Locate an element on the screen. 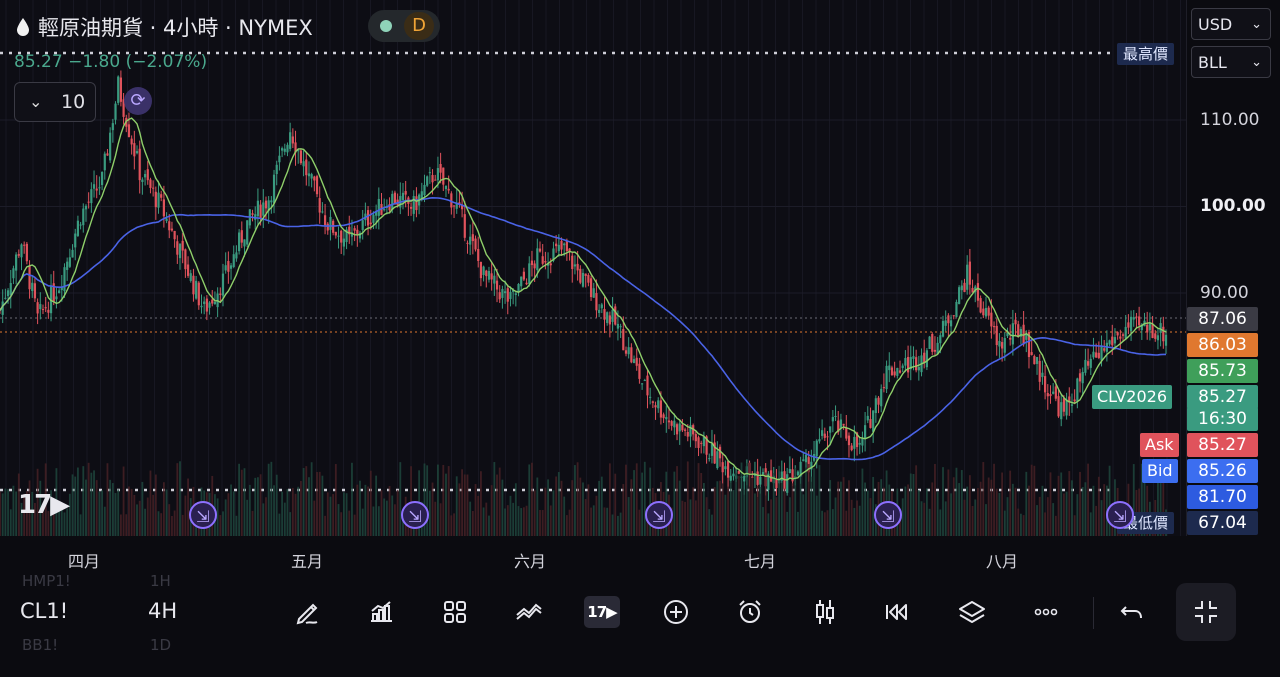  unit-select: BLL ⌄ is located at coordinates (1231, 62).